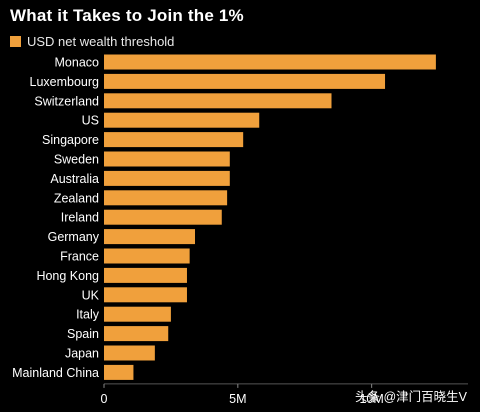 The image size is (480, 412). I want to click on category-label: US, so click(90, 121).